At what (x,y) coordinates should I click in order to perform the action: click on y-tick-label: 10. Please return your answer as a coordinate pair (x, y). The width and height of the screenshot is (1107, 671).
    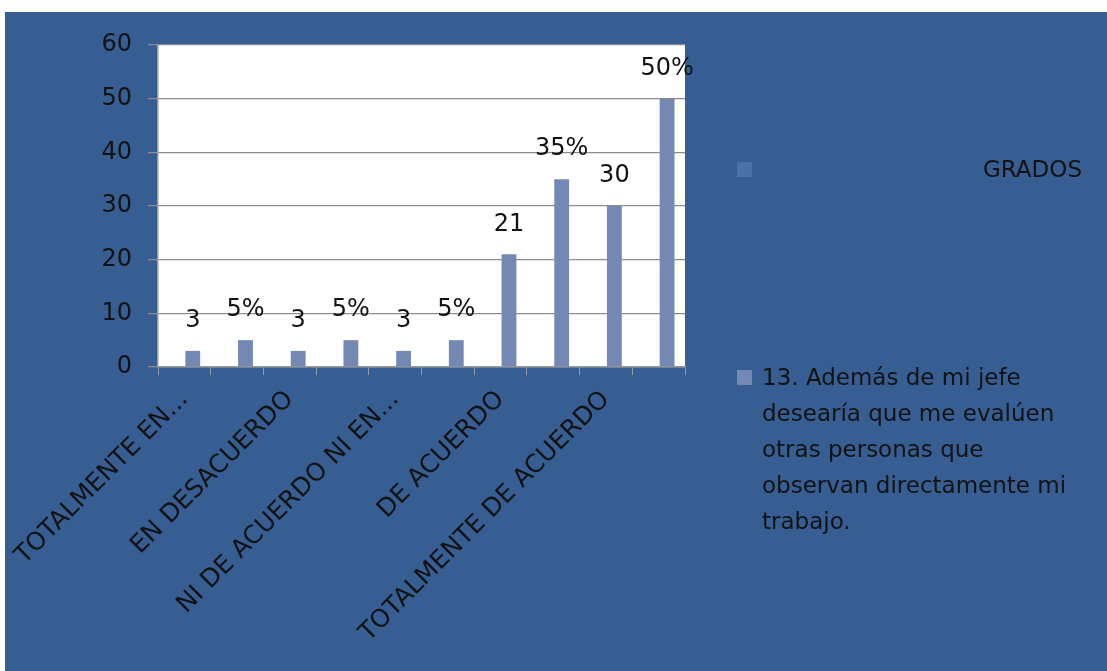
    Looking at the image, I should click on (116, 311).